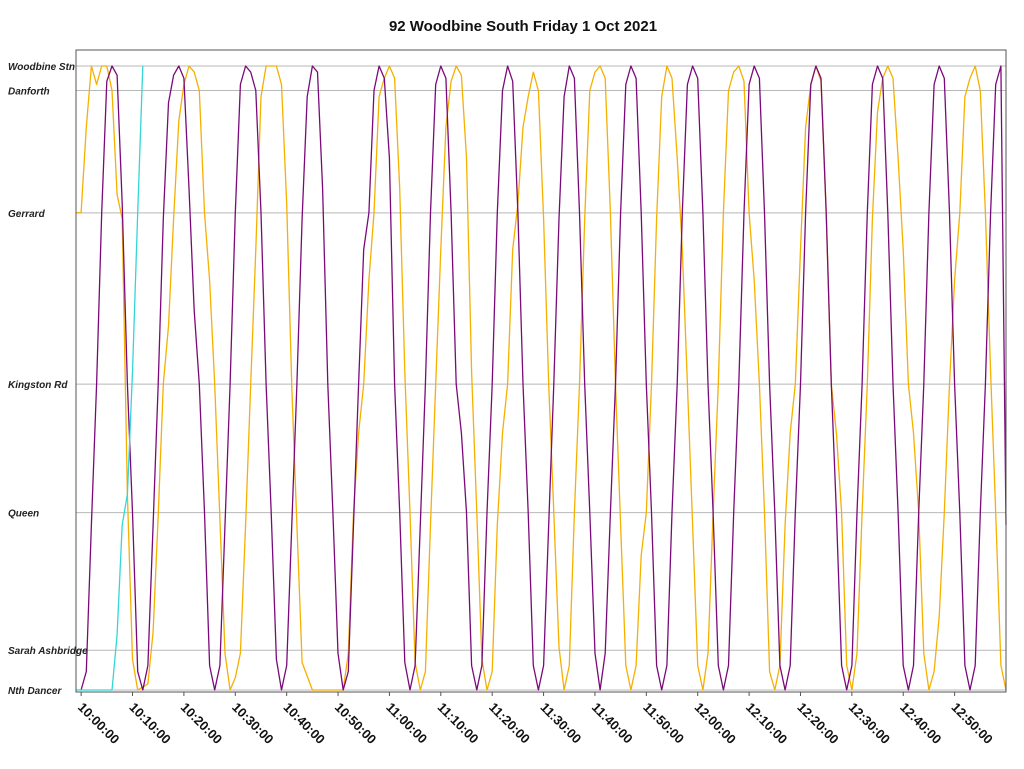 The width and height of the screenshot is (1024, 769). I want to click on x-tick-label-14: 12:20:00, so click(817, 723).